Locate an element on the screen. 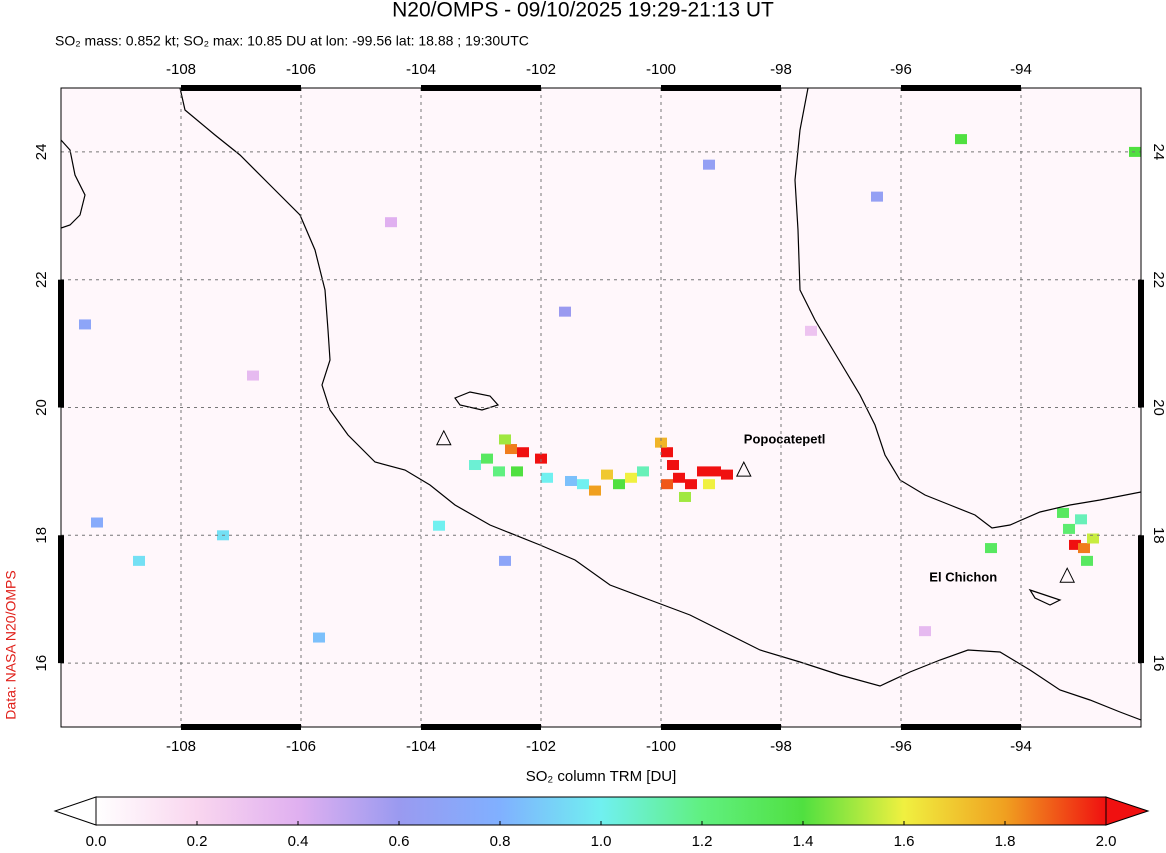 Image resolution: width=1166 pixels, height=853 pixels. y-tick-label: 18 is located at coordinates (1158, 535).